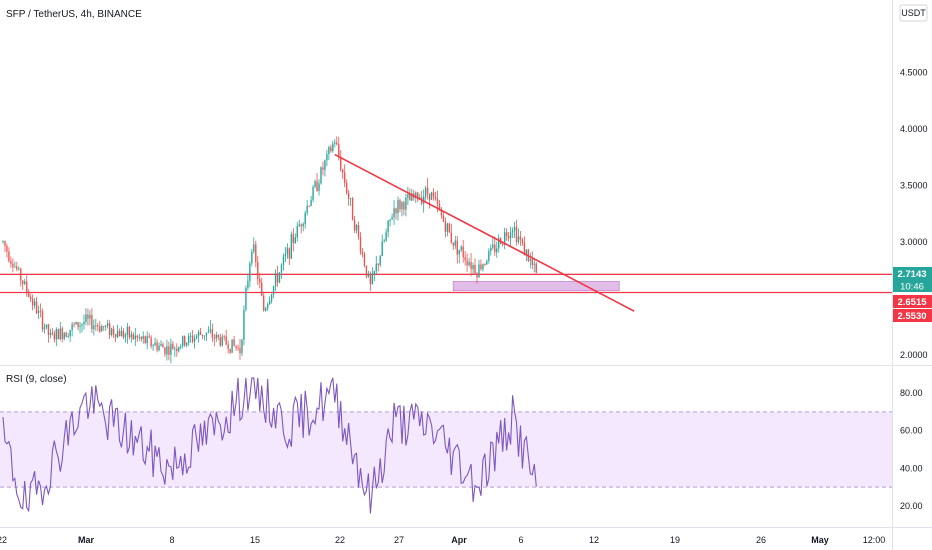 This screenshot has height=550, width=932. I want to click on price-tick-label: 3.5000, so click(914, 186).